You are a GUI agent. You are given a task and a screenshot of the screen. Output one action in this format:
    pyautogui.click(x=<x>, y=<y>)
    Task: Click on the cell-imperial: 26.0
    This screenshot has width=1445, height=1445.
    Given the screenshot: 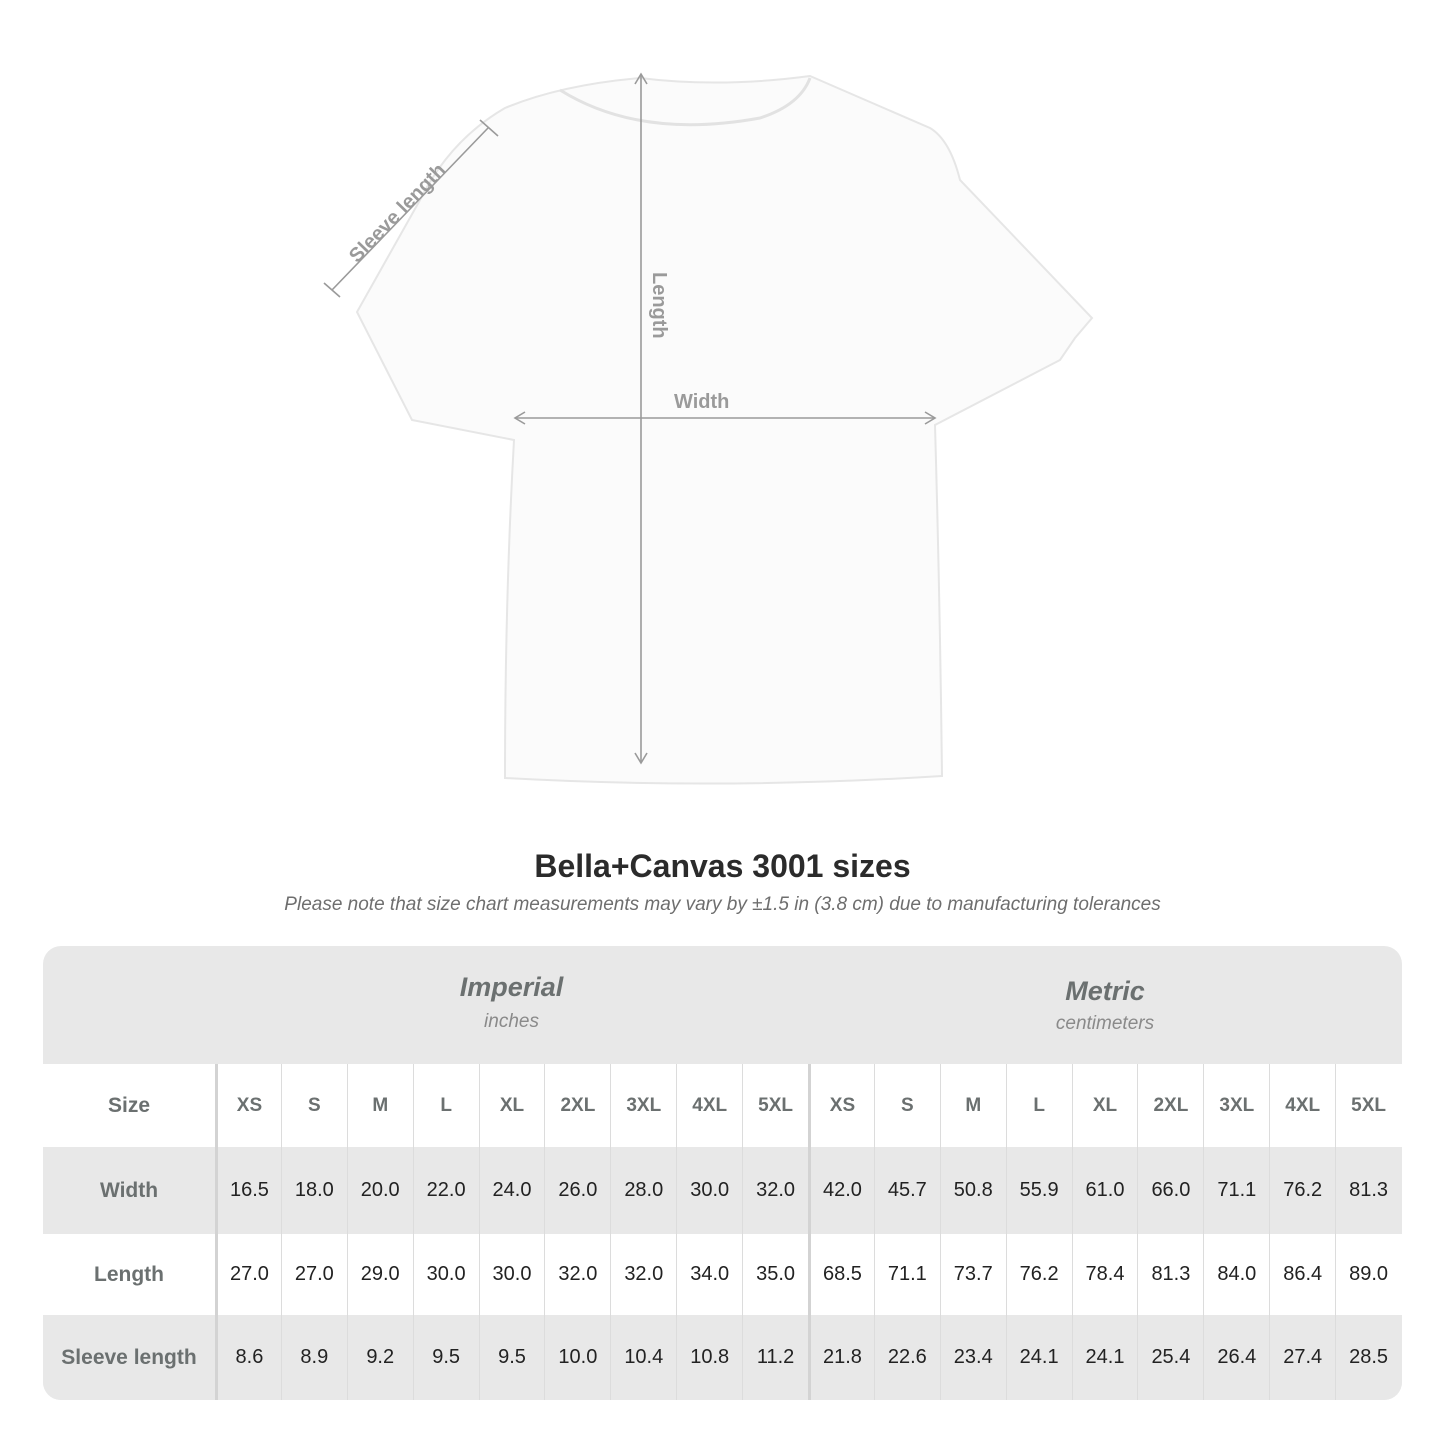 What is the action you would take?
    pyautogui.click(x=577, y=1190)
    